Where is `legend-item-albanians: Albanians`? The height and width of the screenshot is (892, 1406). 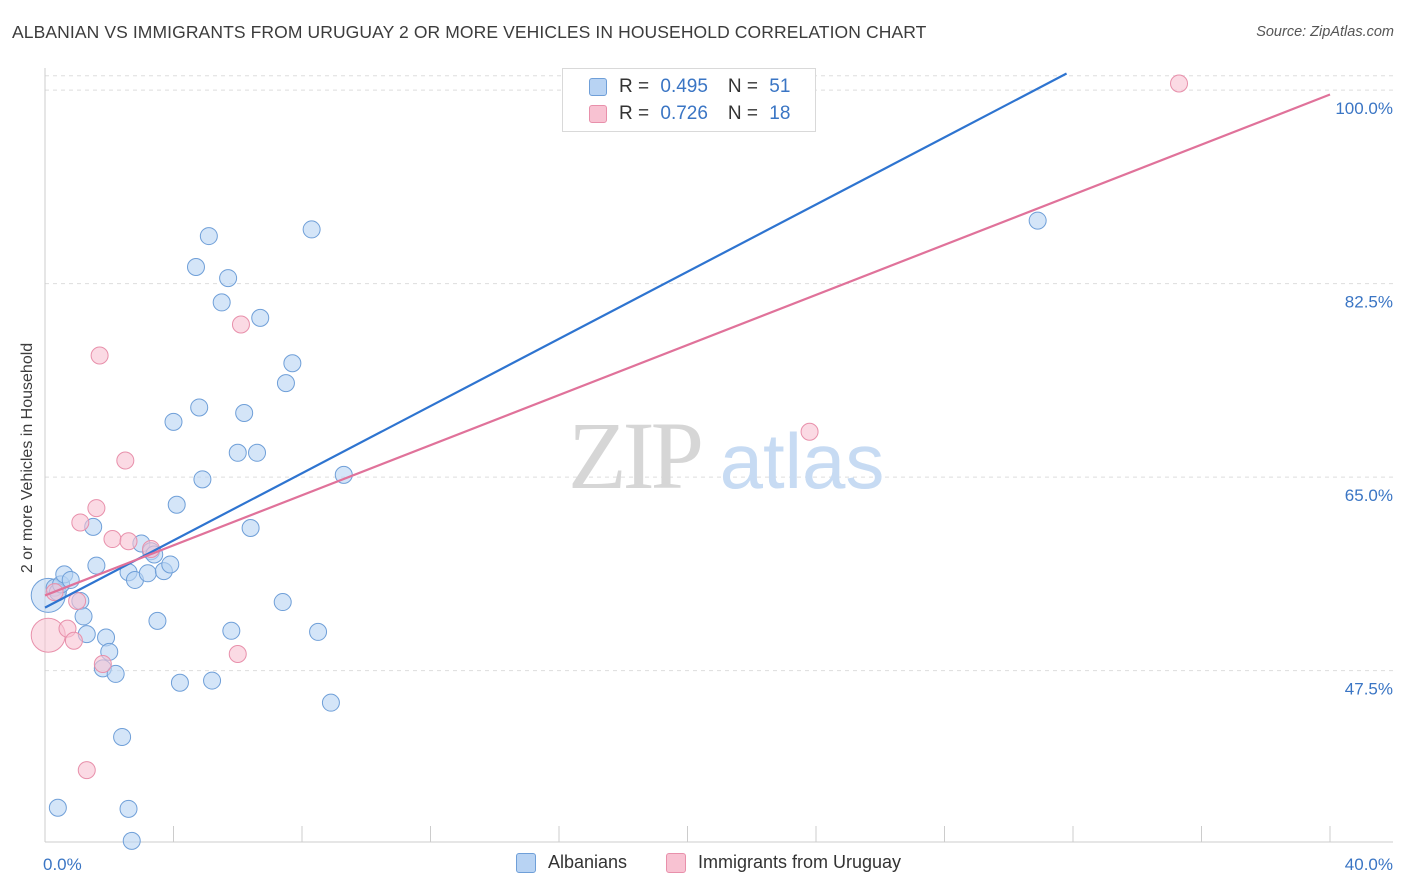 legend-item-albanians: Albanians is located at coordinates (571, 862).